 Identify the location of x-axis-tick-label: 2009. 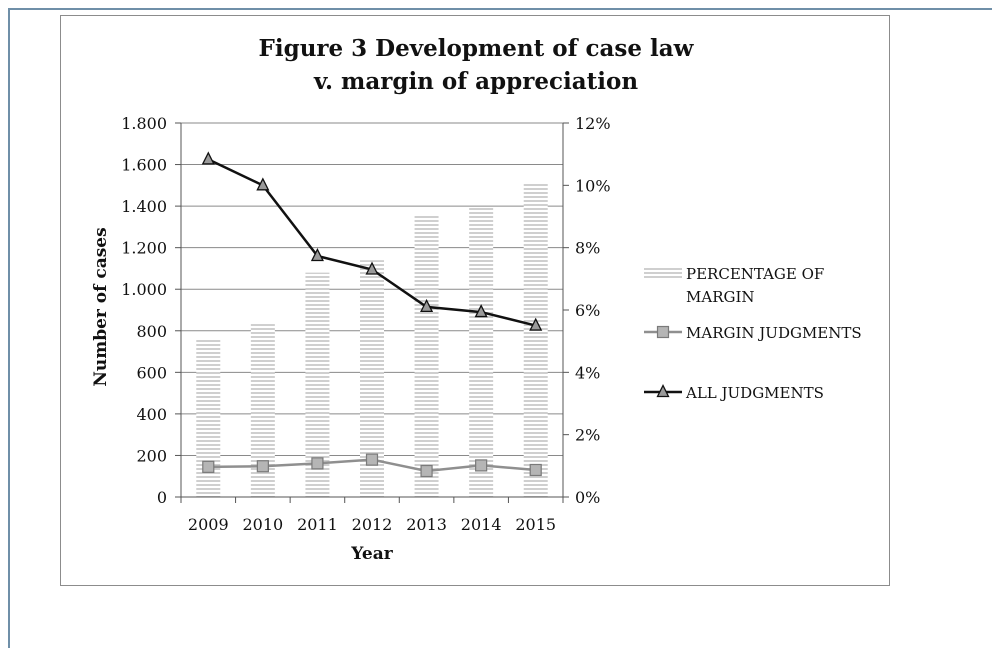
(208, 524).